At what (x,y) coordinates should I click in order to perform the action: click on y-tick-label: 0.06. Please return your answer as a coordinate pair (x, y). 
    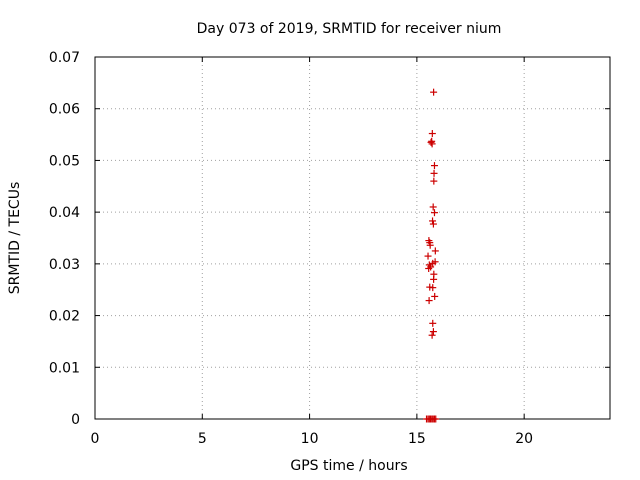
    Looking at the image, I should click on (64, 110).